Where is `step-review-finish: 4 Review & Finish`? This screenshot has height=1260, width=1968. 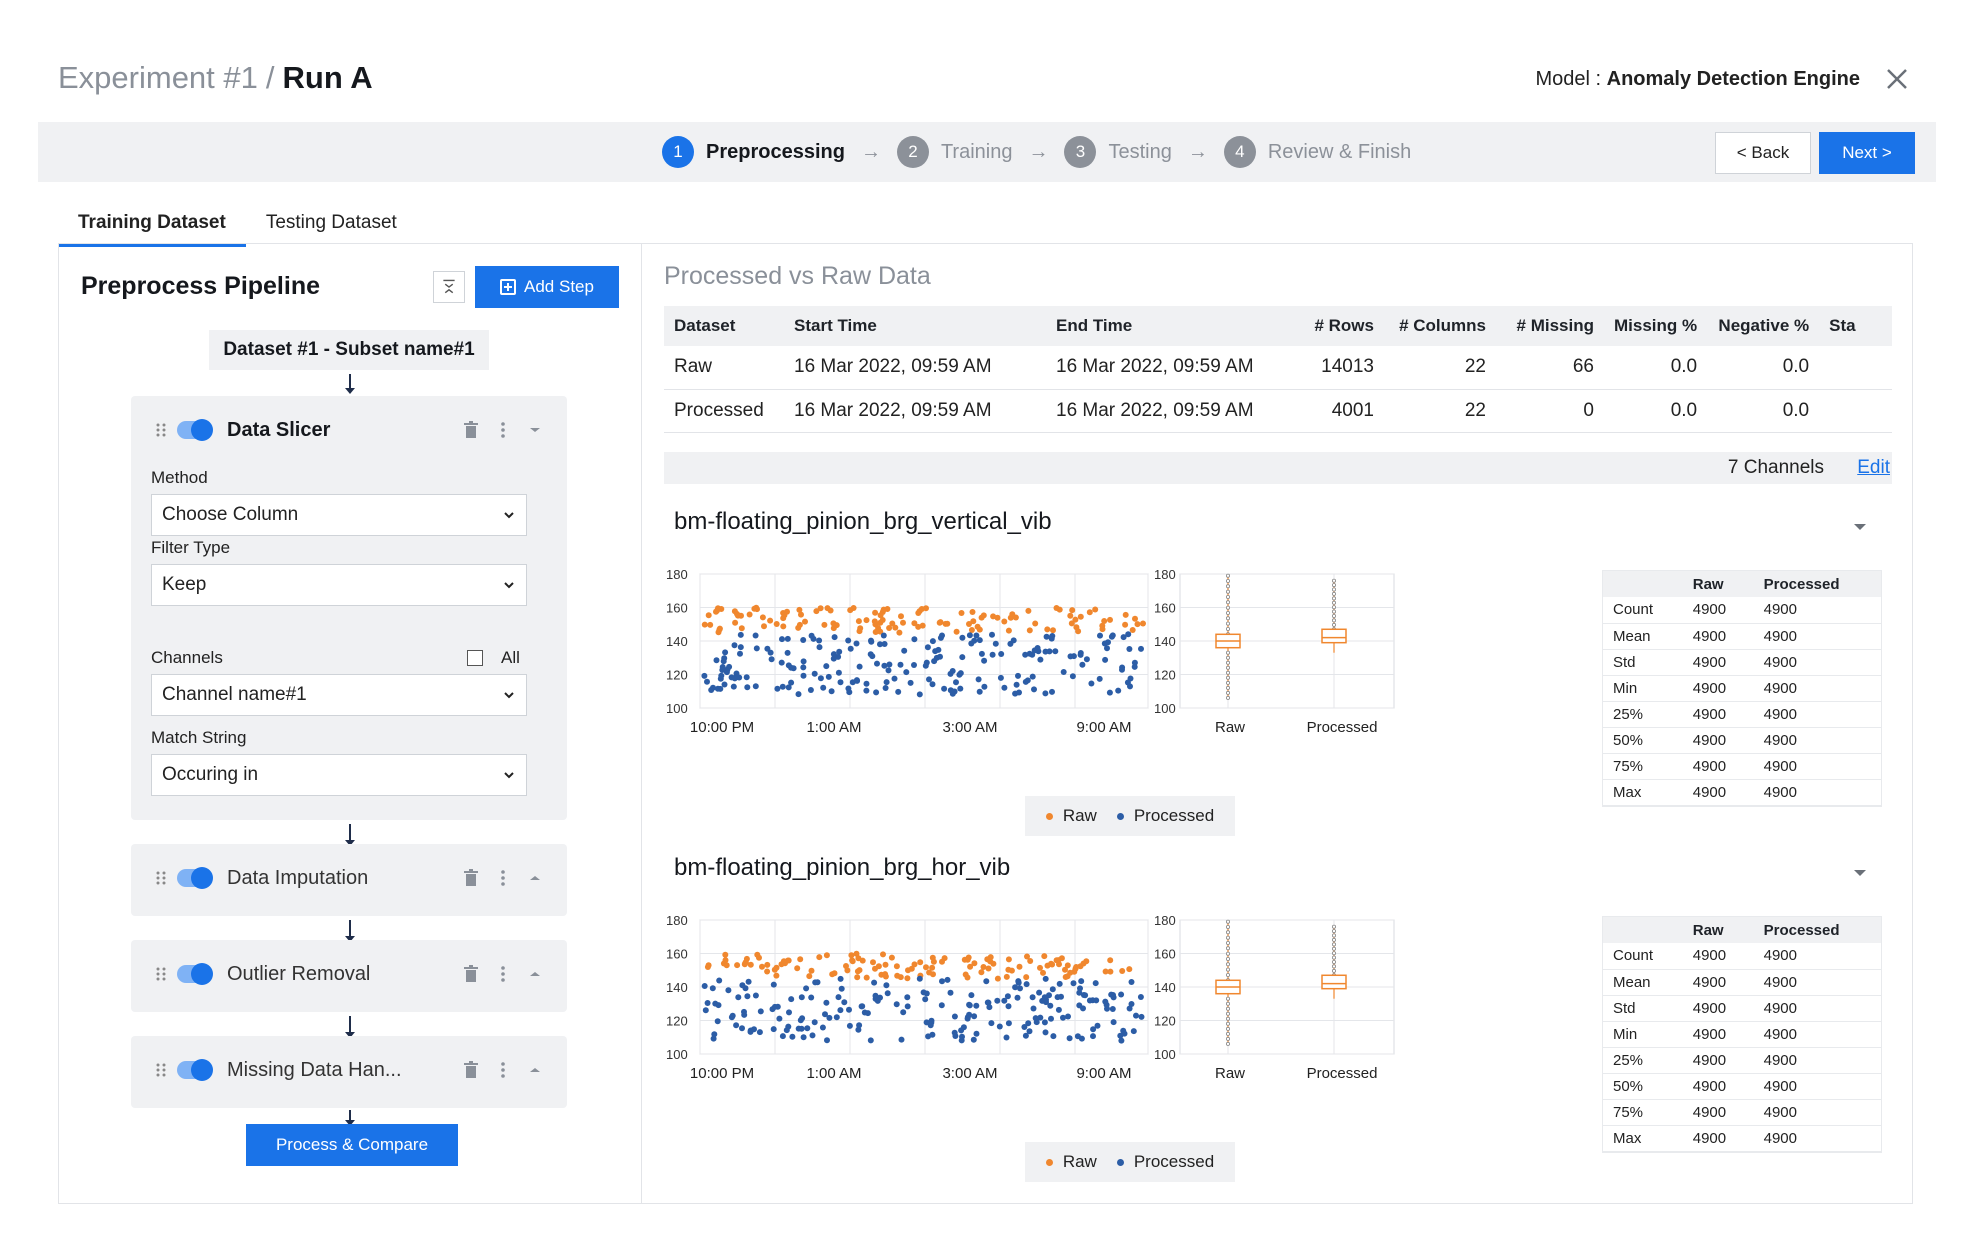 step-review-finish: 4 Review & Finish is located at coordinates (1317, 152).